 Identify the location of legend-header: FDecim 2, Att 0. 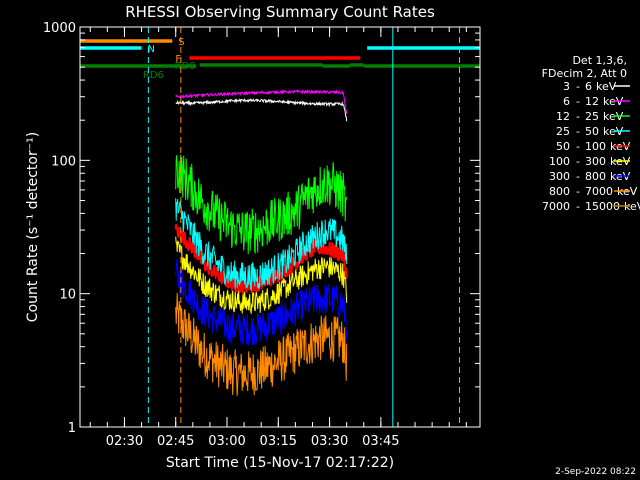
(584, 73).